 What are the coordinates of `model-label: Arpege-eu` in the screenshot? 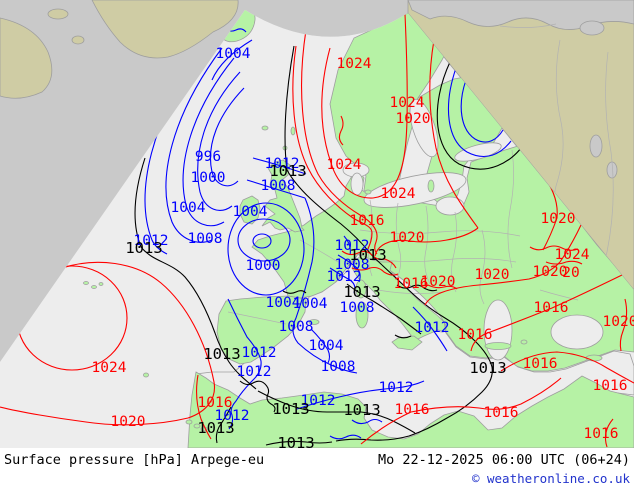 It's located at (227, 460).